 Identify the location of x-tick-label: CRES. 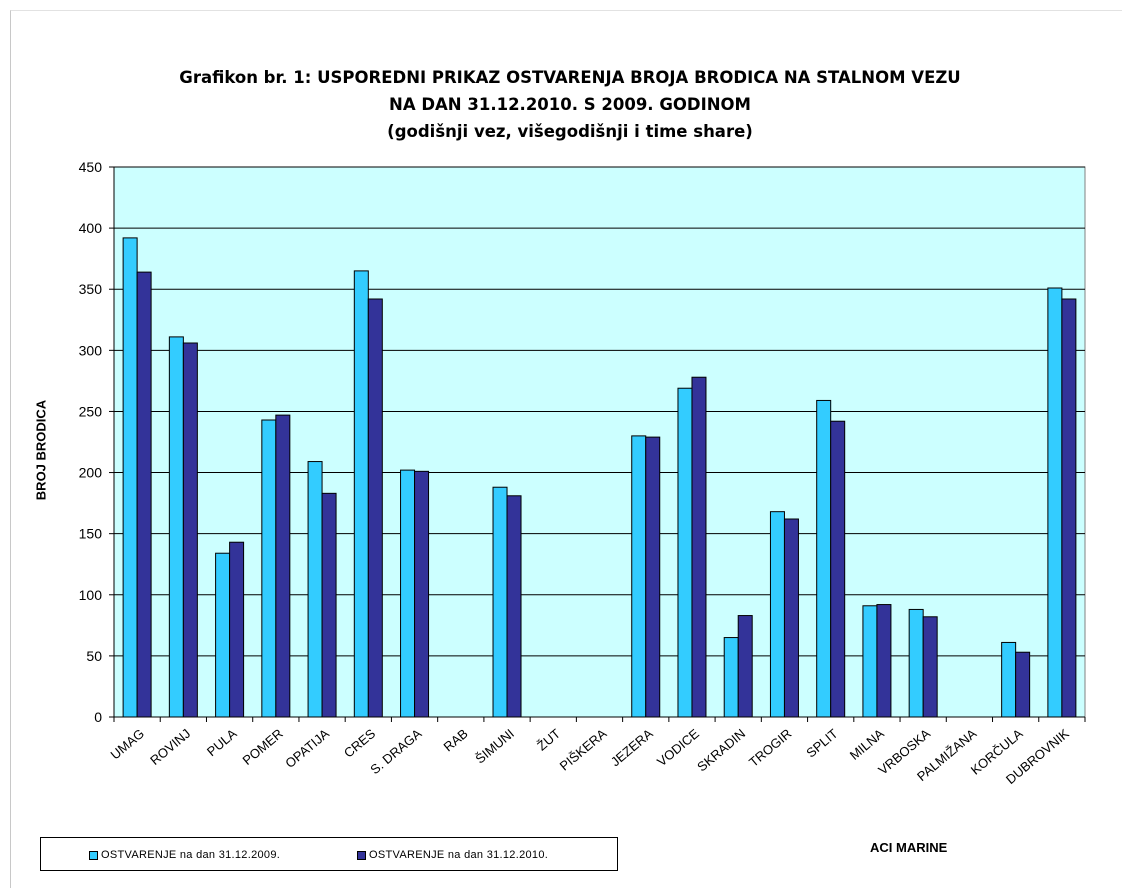
(360, 743).